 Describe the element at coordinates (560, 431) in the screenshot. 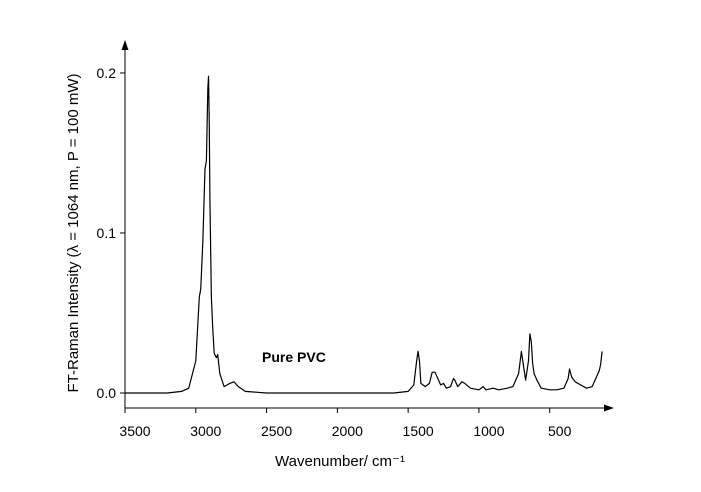

I see `x-tick-label: 500` at that location.